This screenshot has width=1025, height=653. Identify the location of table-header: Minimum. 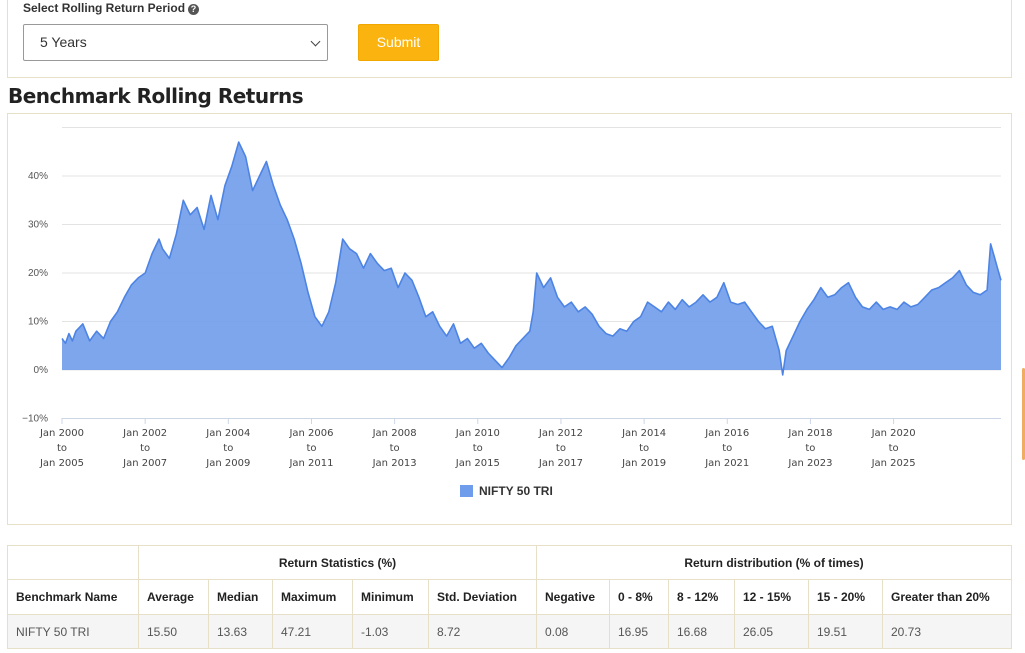
(390, 597).